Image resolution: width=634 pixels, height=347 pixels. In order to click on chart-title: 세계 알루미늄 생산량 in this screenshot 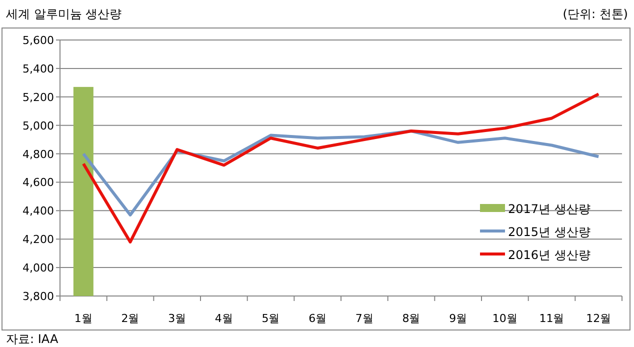, I will do `click(64, 14)`.